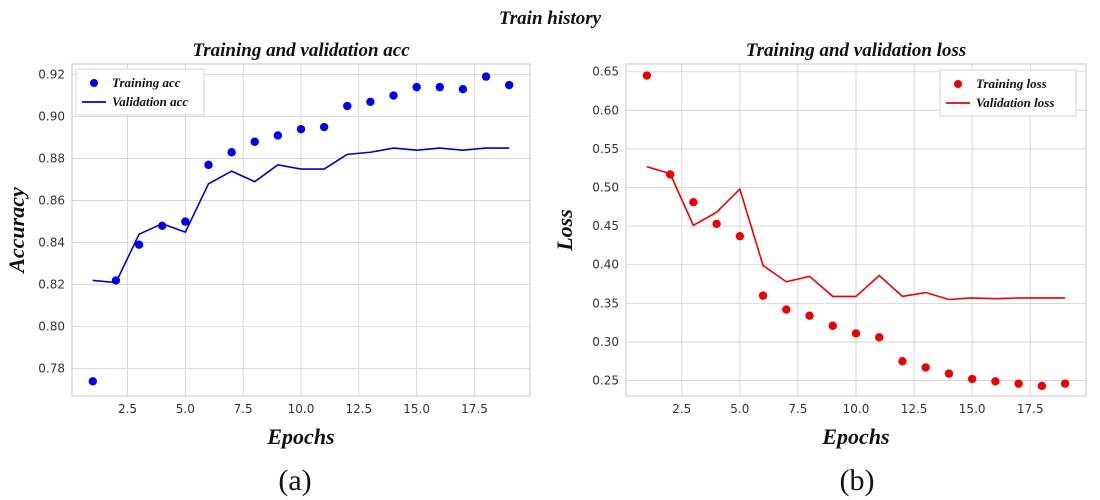 Image resolution: width=1100 pixels, height=500 pixels. What do you see at coordinates (51, 201) in the screenshot?
I see `y-tick-label: 0.86` at bounding box center [51, 201].